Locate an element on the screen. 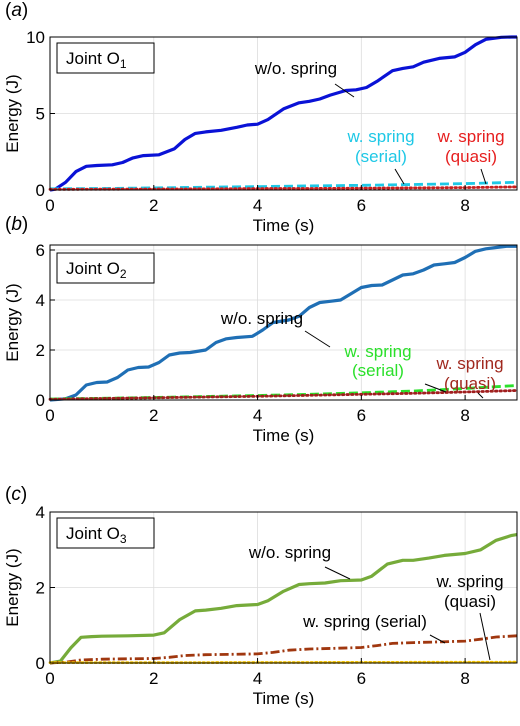 The width and height of the screenshot is (520, 726). panel-letter: (b) is located at coordinates (16, 224).